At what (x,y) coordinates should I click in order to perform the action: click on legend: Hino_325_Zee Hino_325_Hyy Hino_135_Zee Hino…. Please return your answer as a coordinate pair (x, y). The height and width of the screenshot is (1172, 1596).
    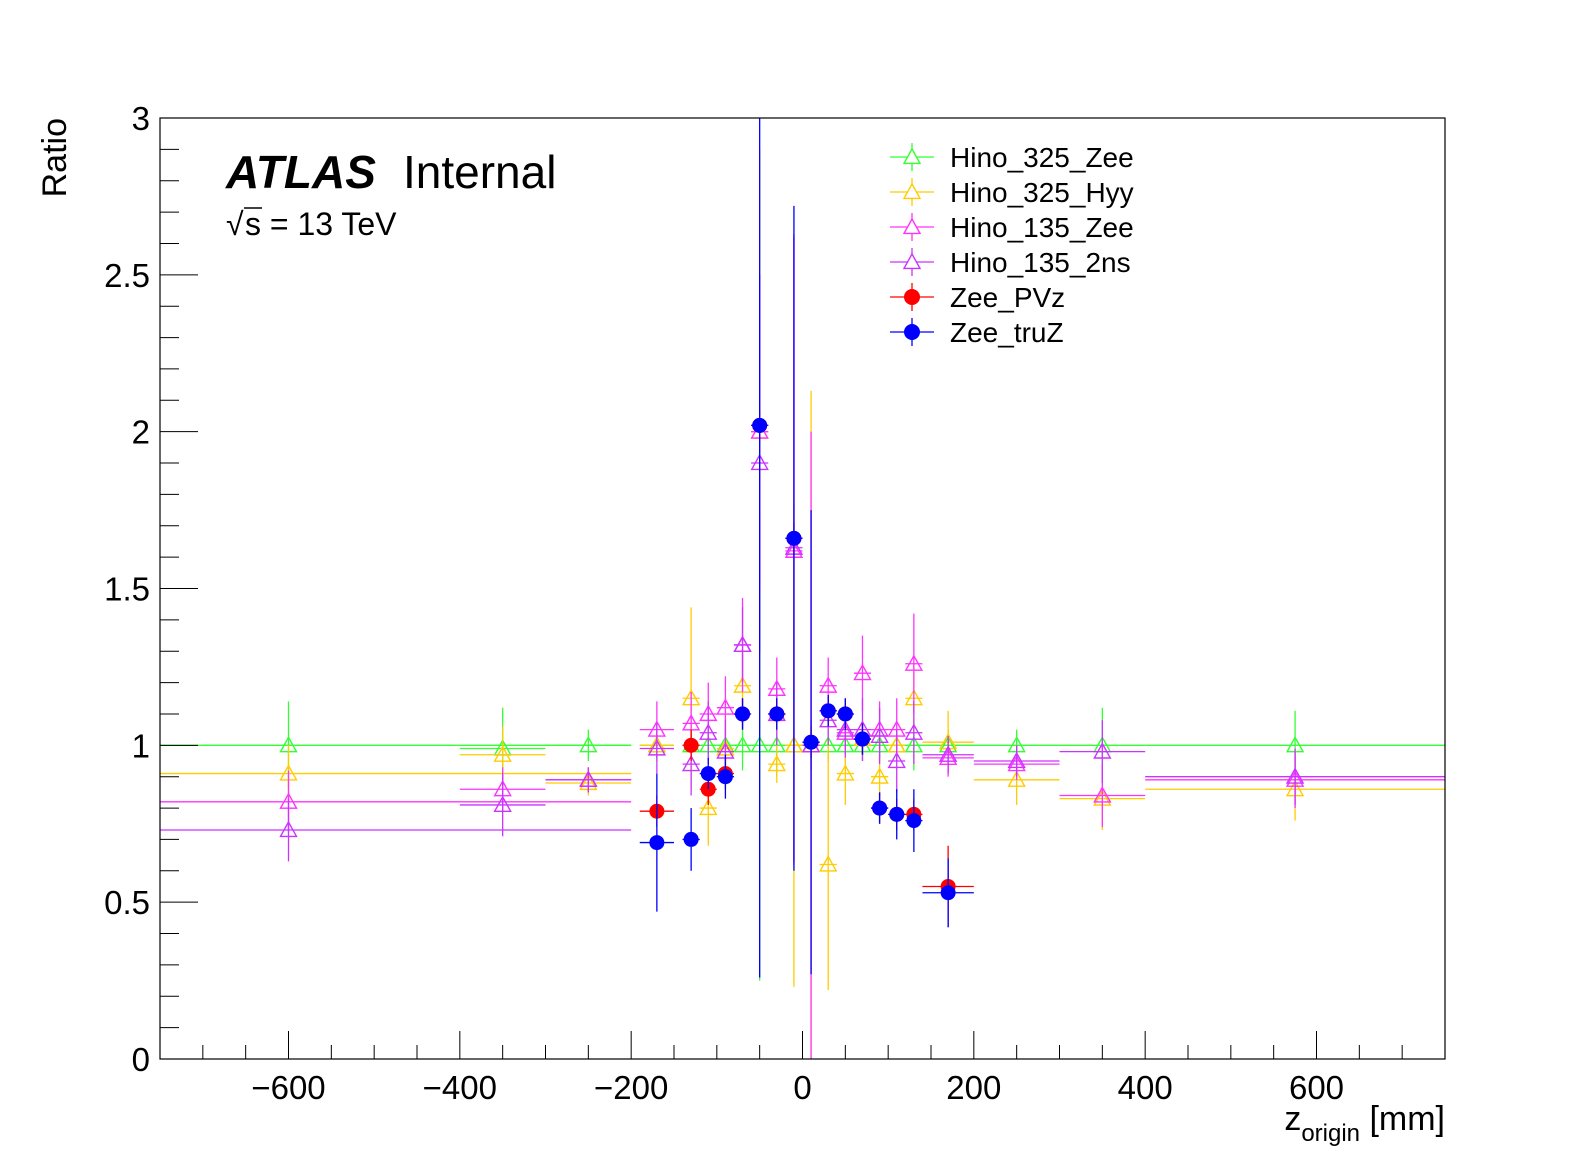
    Looking at the image, I should click on (1012, 245).